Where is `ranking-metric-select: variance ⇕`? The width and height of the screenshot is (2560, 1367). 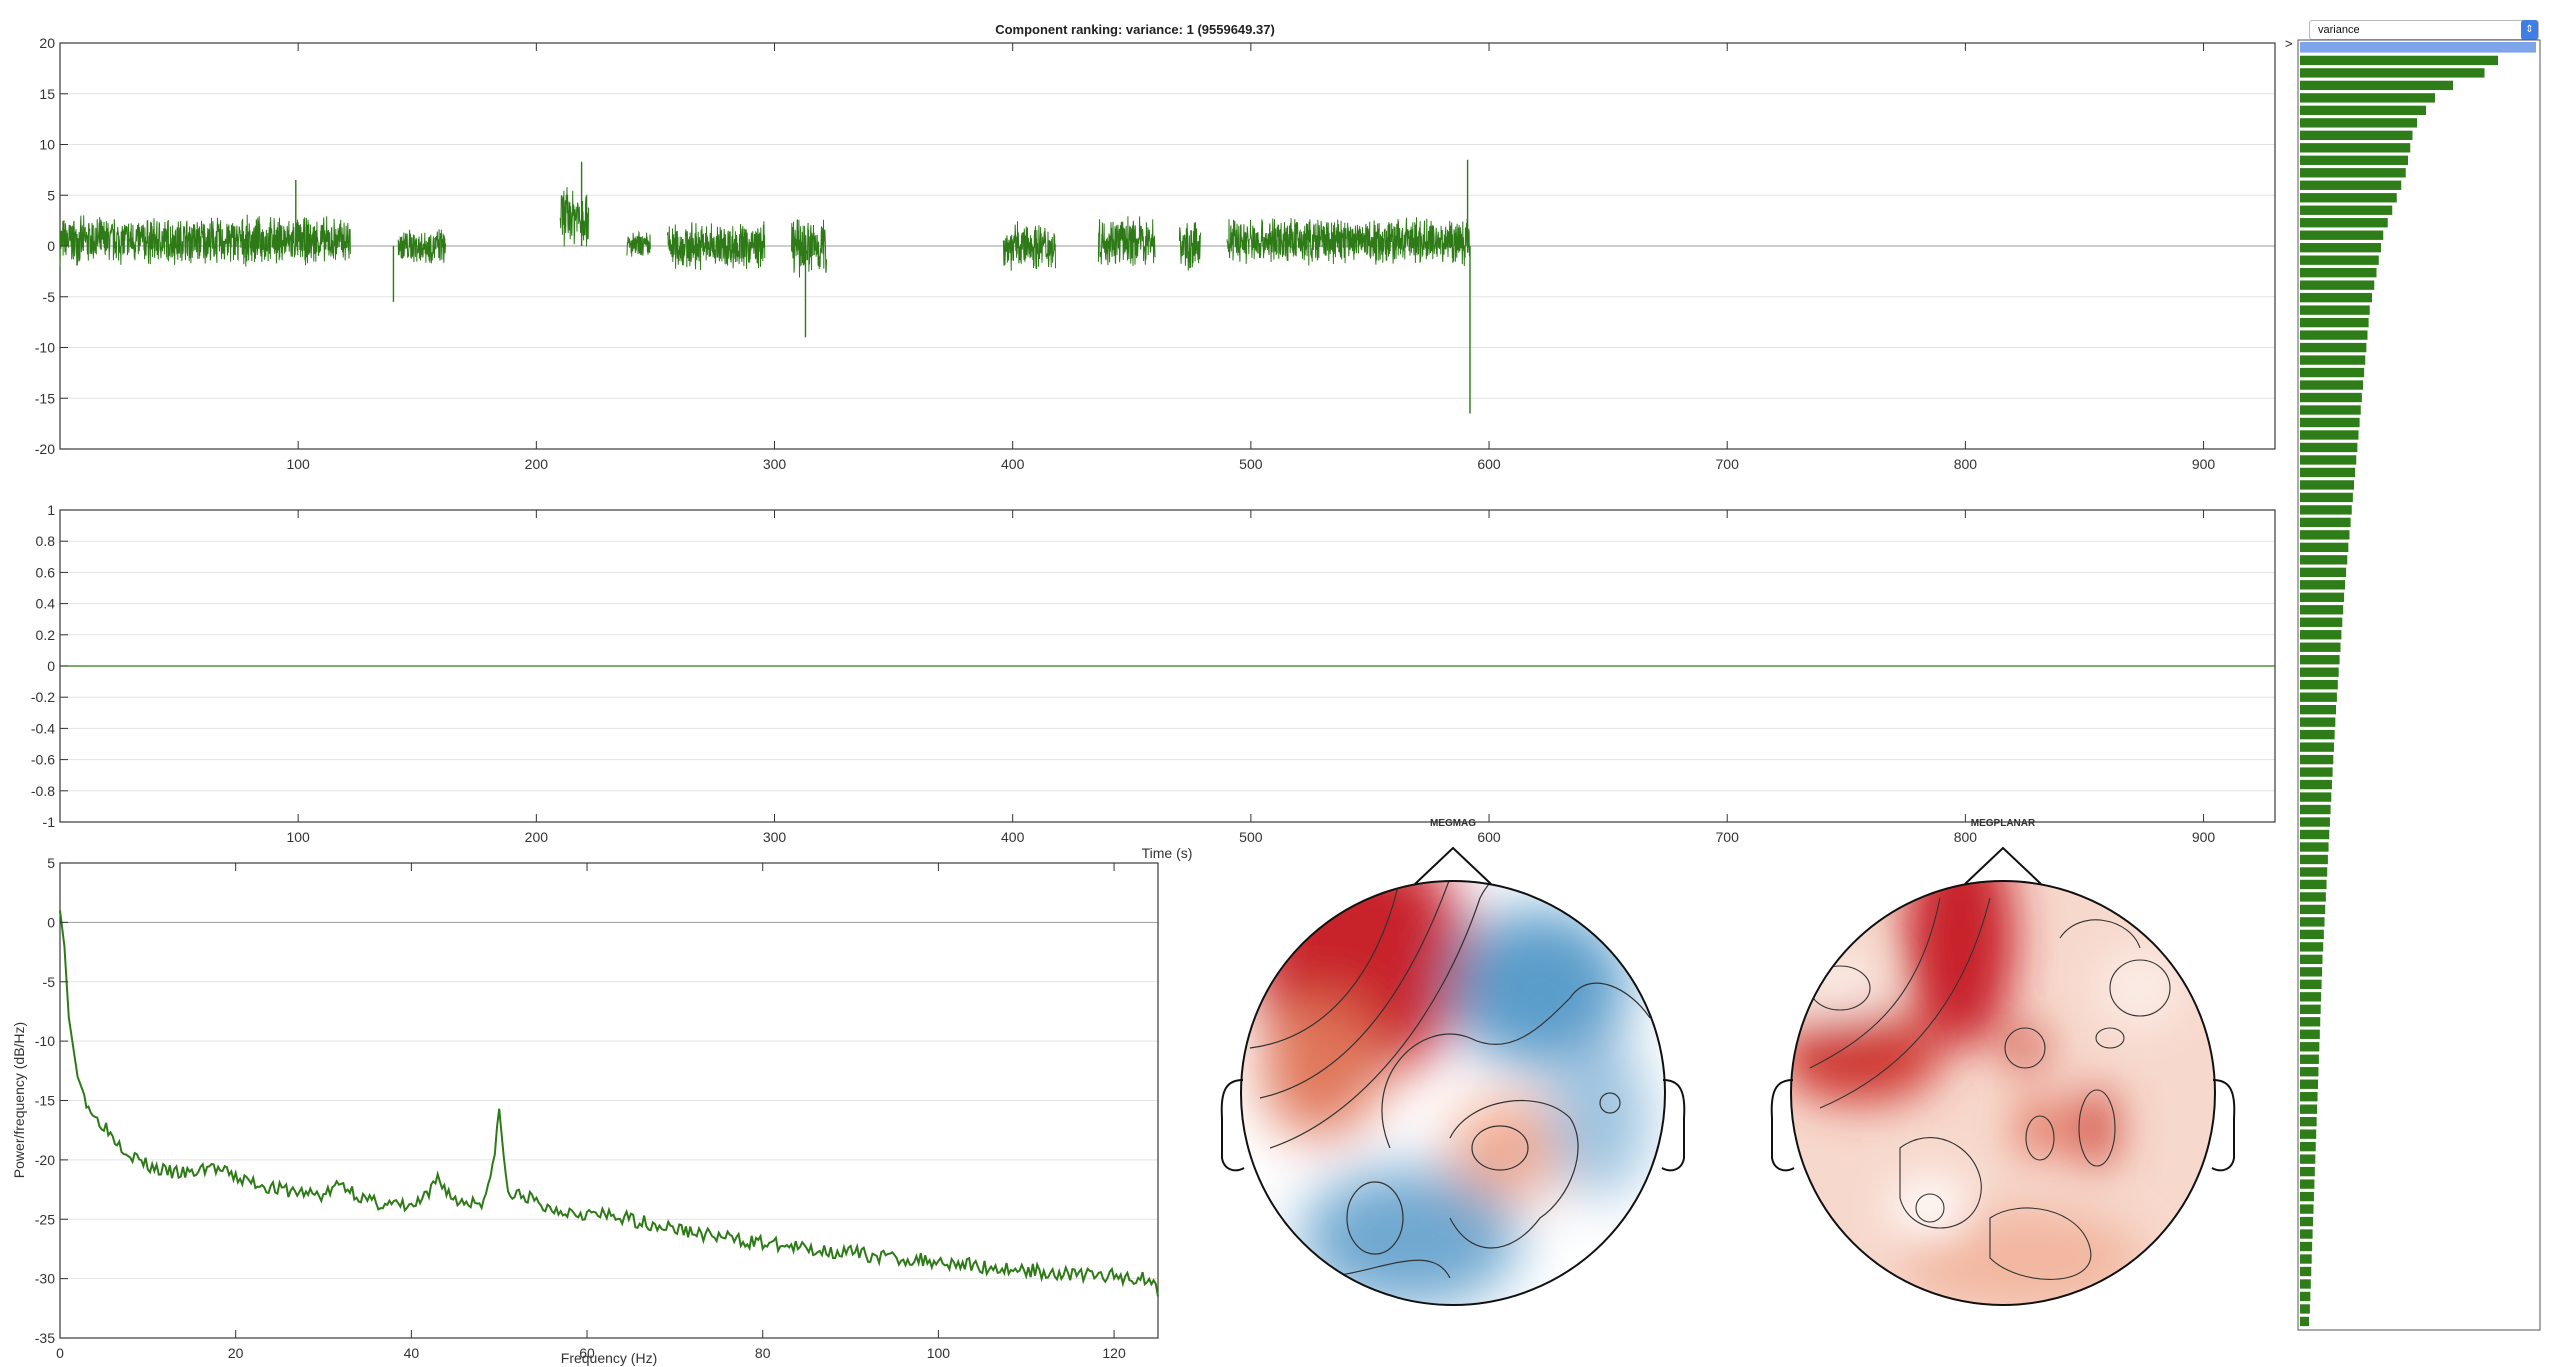 ranking-metric-select: variance ⇕ is located at coordinates (2424, 30).